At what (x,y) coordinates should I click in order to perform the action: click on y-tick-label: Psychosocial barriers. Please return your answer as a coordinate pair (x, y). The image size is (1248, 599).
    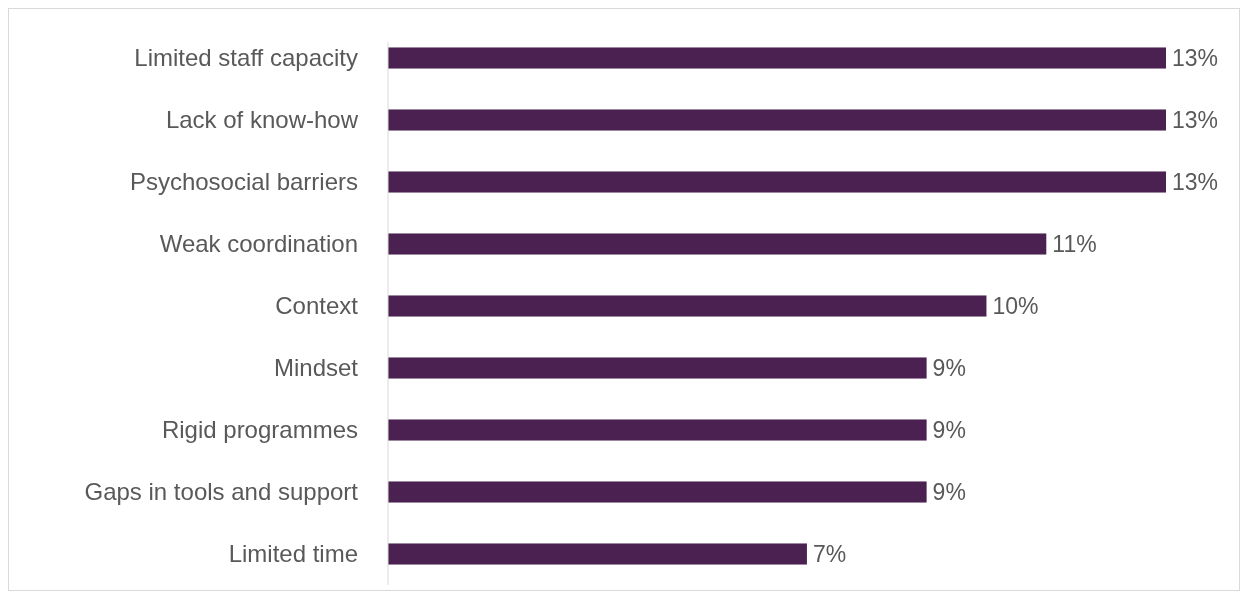
    Looking at the image, I should click on (243, 182).